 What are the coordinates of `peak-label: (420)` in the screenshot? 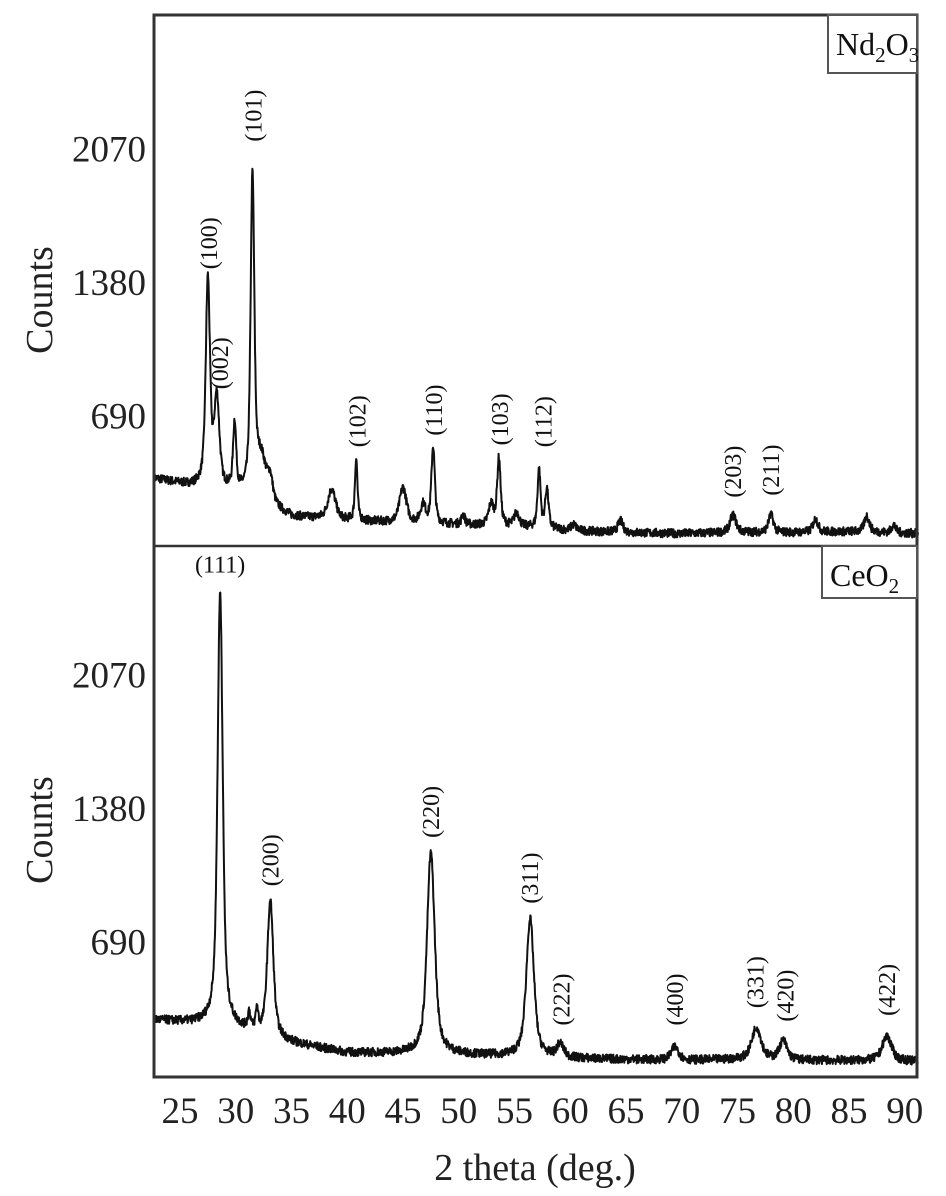 It's located at (786, 996).